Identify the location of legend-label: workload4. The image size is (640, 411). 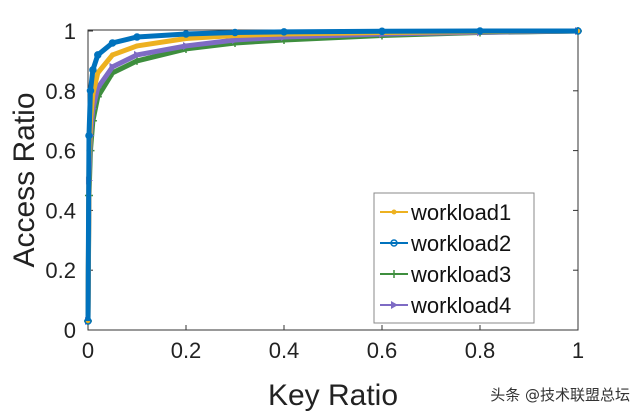
(460, 305).